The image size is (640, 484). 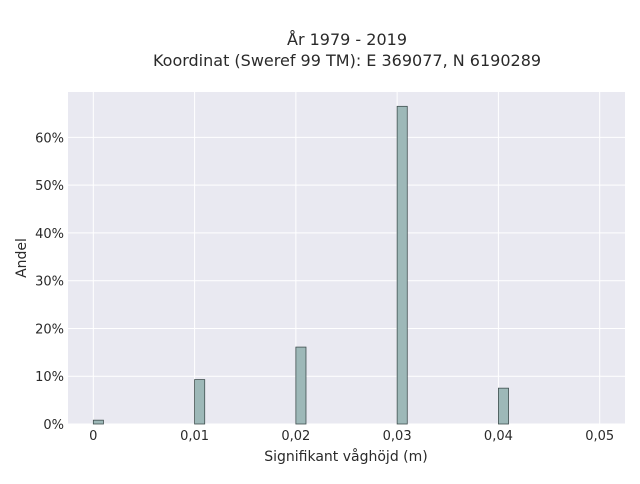 I want to click on x-tick-label: 0,05, so click(x=599, y=436).